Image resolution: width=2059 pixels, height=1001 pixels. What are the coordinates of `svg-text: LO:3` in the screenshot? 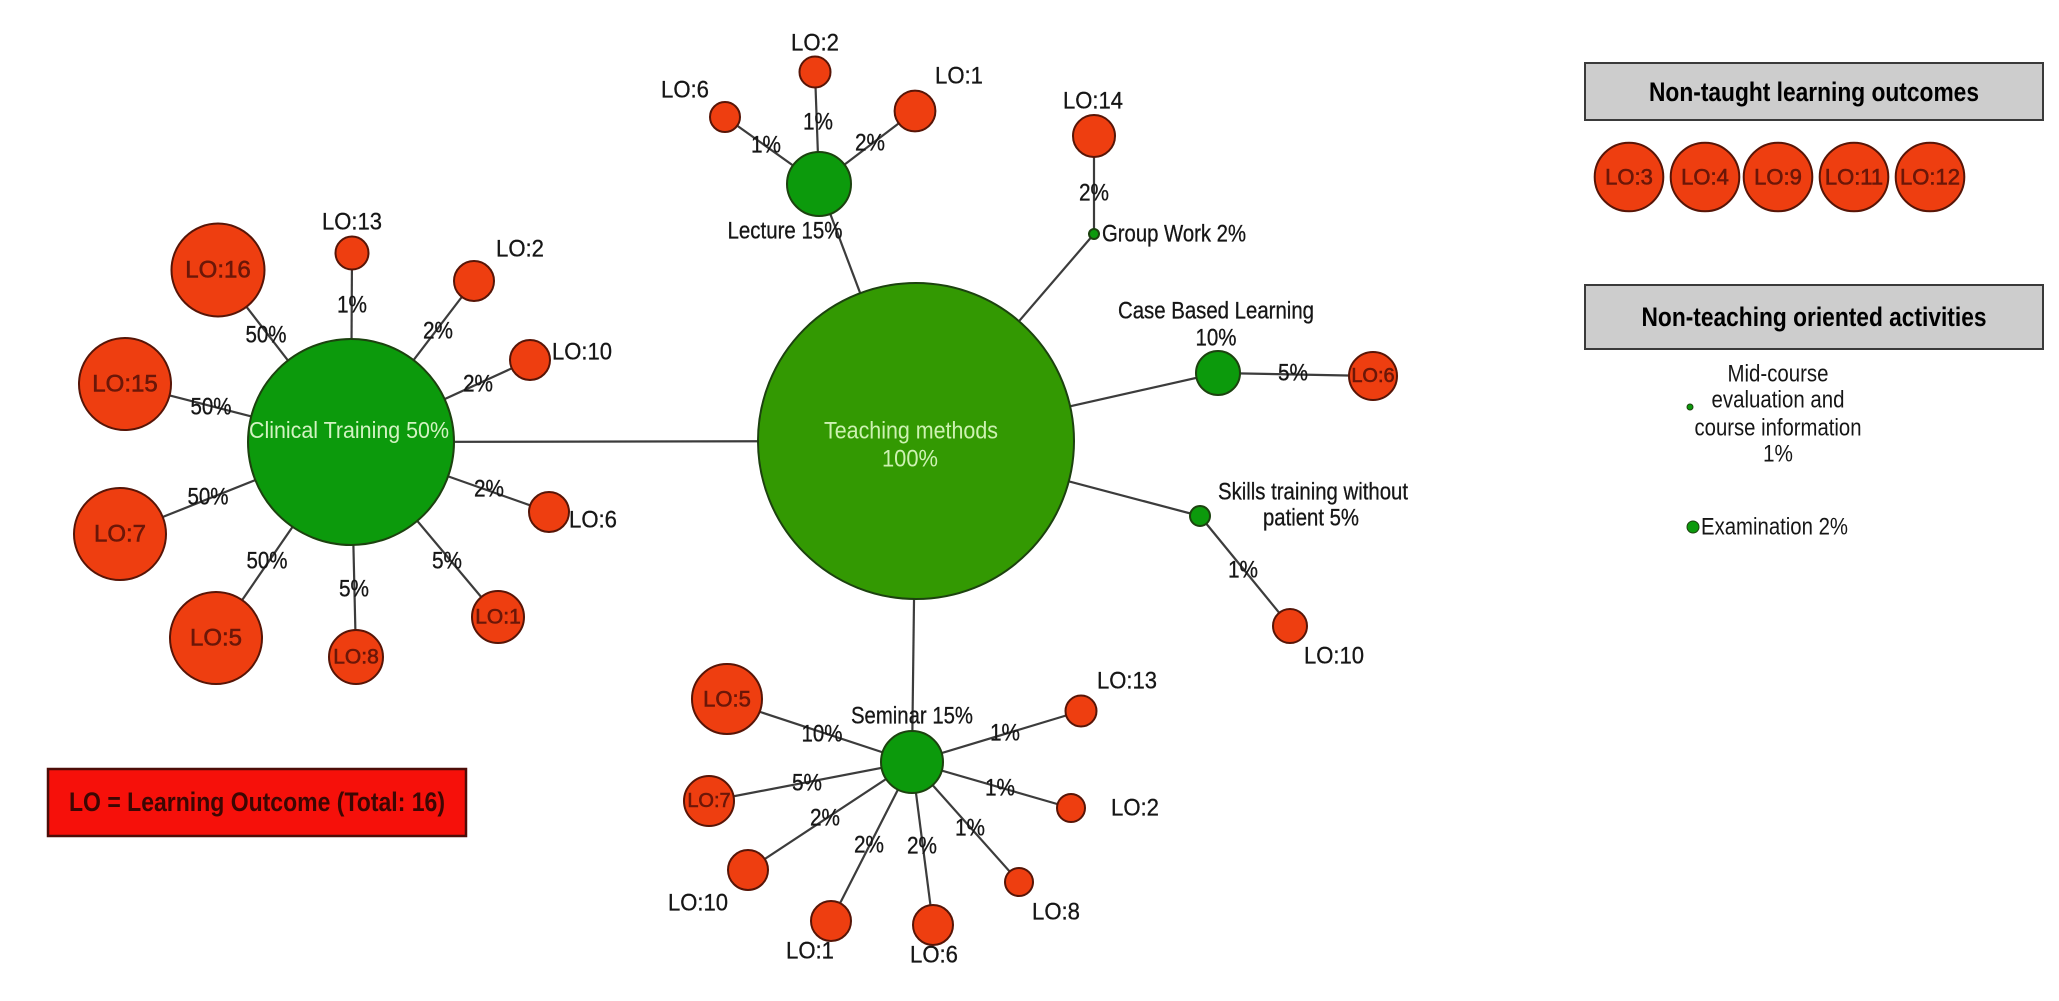 It's located at (1629, 177).